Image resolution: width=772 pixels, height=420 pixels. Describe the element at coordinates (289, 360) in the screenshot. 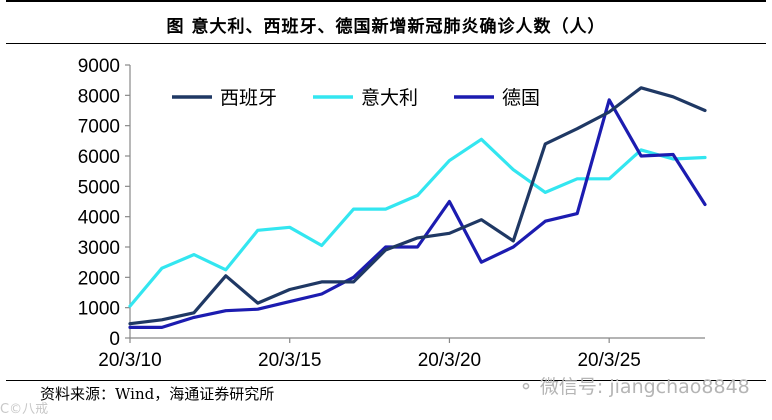

I see `x-tick-label: 20/3/15` at that location.